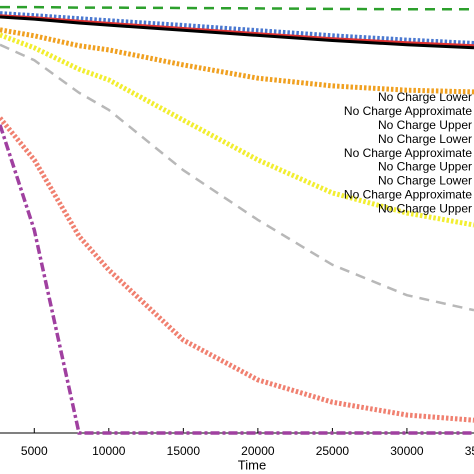  I want to click on x-tick-label: 35000, so click(469, 451).